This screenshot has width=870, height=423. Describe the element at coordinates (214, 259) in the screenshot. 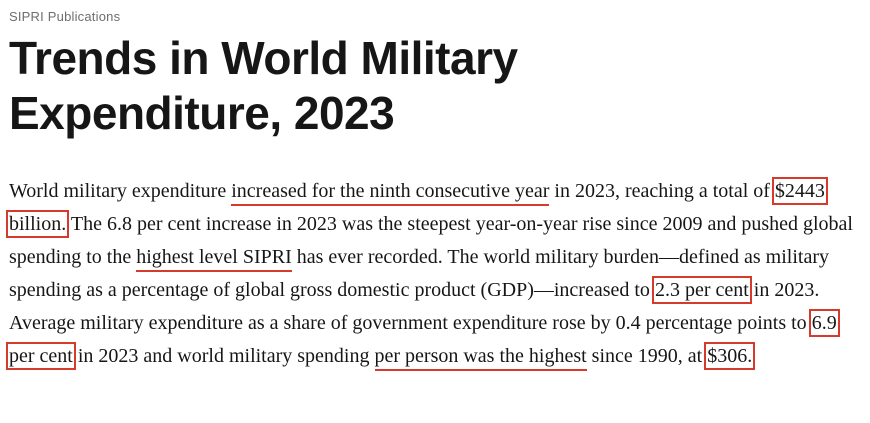

I see `annotation-underline: highest level SIPRI` at that location.